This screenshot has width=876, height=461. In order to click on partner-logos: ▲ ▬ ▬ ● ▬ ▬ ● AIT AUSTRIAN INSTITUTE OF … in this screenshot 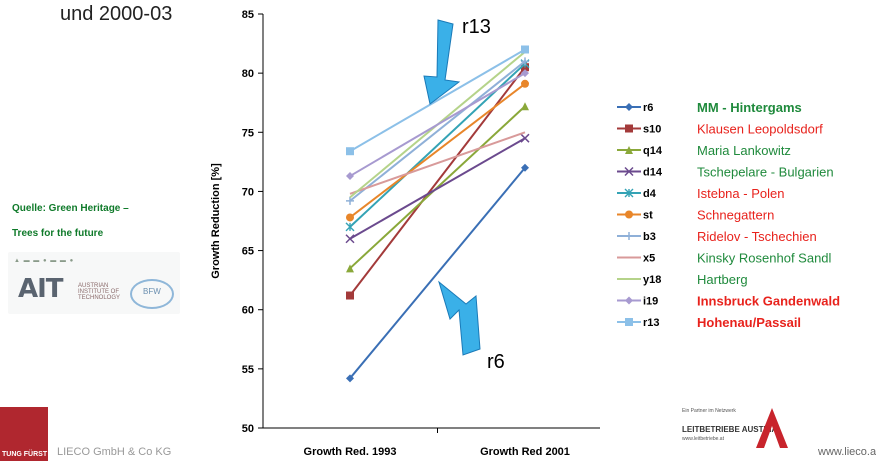, I will do `click(94, 283)`.